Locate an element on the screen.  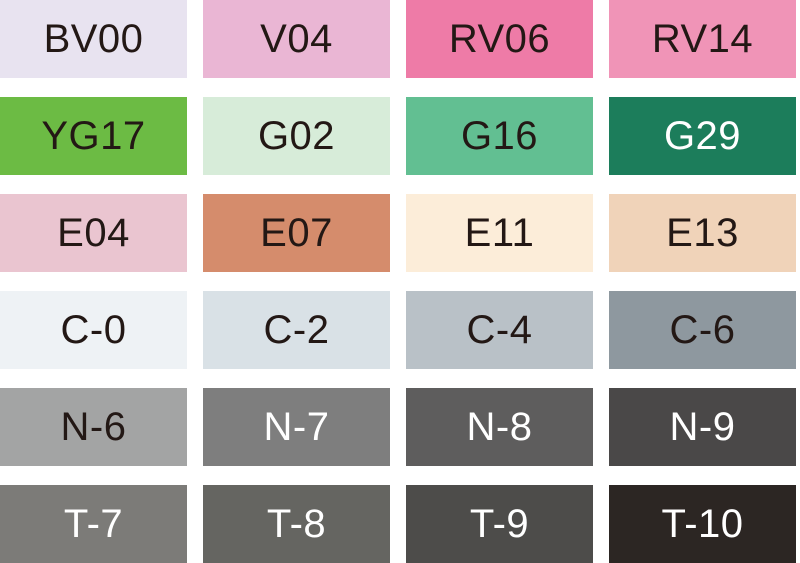
swatch-t-8: T-8 is located at coordinates (296, 524).